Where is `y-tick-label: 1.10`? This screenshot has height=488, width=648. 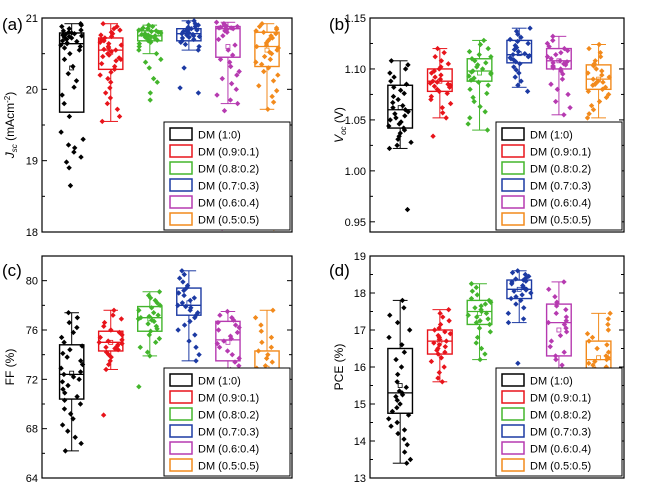
y-tick-label: 1.10 is located at coordinates (355, 70).